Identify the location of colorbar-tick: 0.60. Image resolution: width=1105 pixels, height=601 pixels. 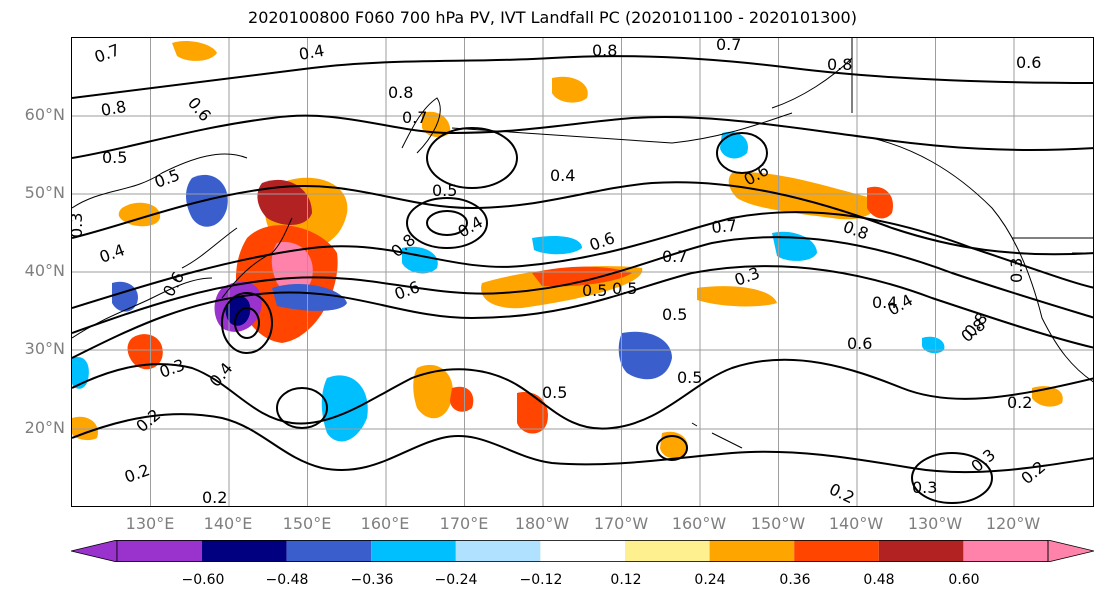
(964, 580).